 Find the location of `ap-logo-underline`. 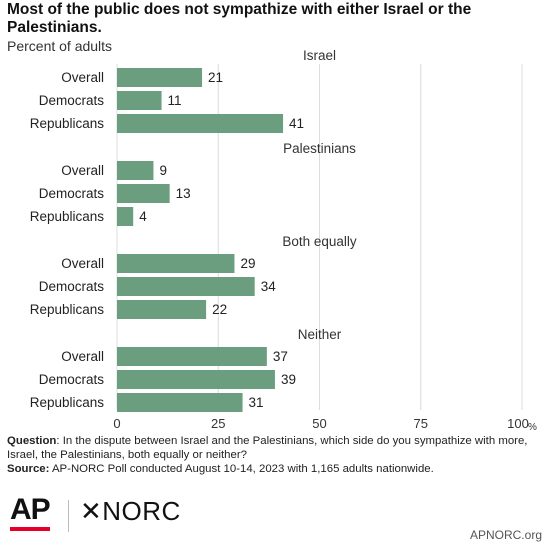

ap-logo-underline is located at coordinates (30, 529).